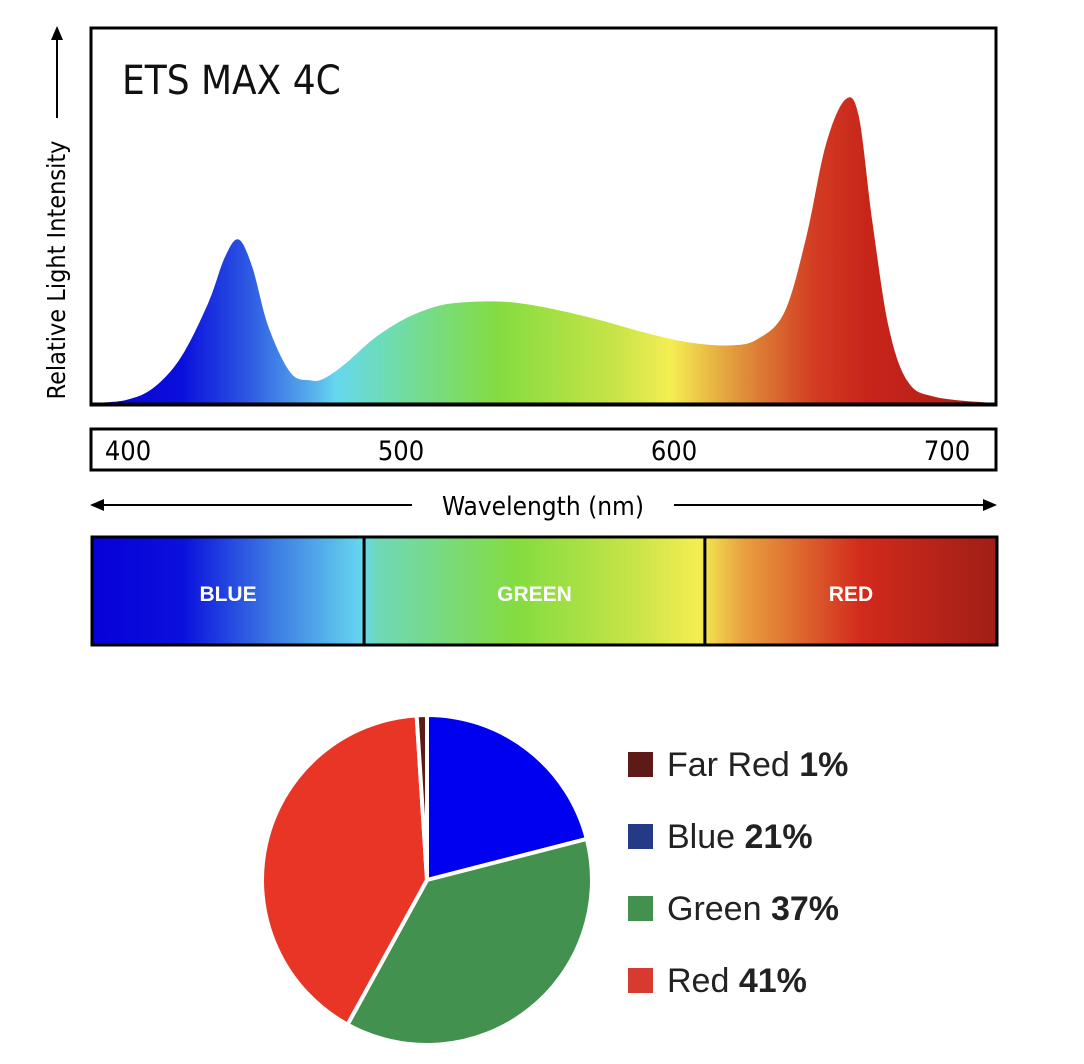 The image size is (1084, 1064). What do you see at coordinates (543, 449) in the screenshot?
I see `x-axis-tick-box` at bounding box center [543, 449].